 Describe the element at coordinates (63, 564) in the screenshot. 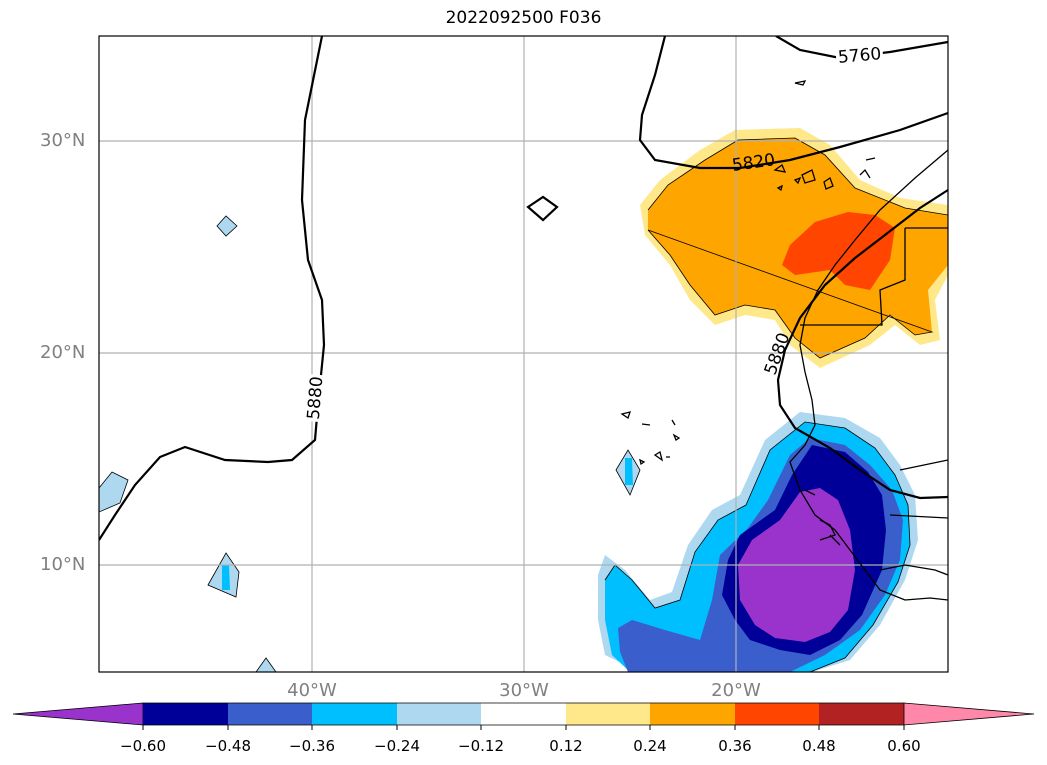

I see `lat-label-10n: 10°N` at that location.